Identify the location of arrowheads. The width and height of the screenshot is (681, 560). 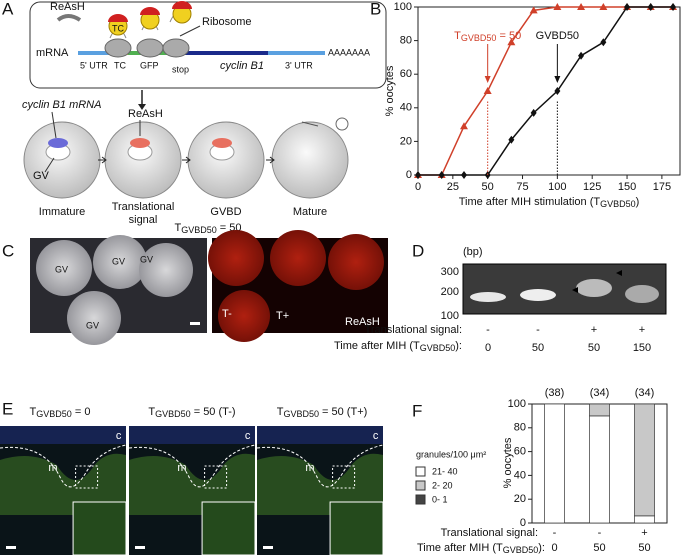
(597, 281).